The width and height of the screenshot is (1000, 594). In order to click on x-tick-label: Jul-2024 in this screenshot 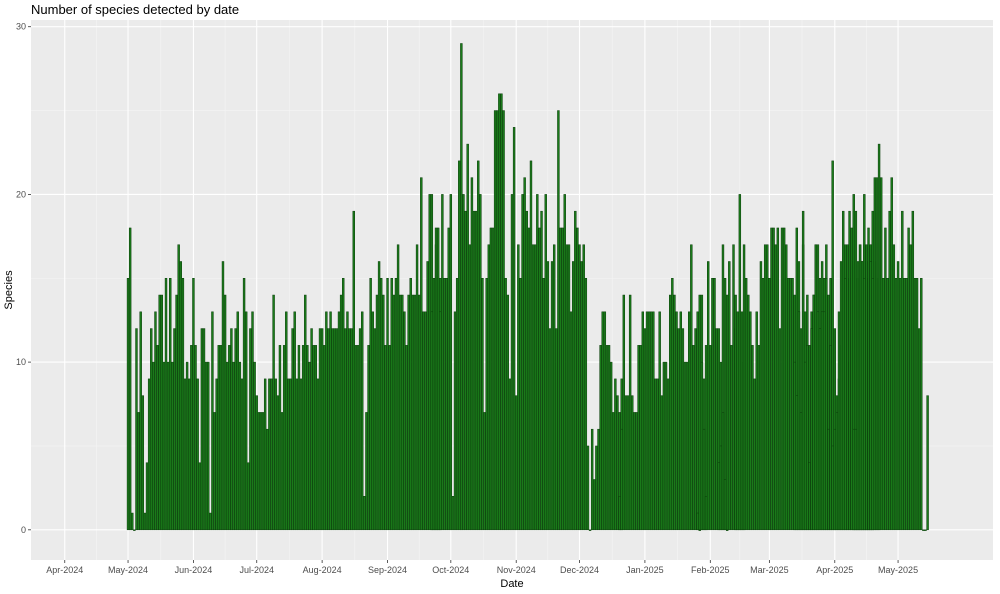, I will do `click(256, 570)`.